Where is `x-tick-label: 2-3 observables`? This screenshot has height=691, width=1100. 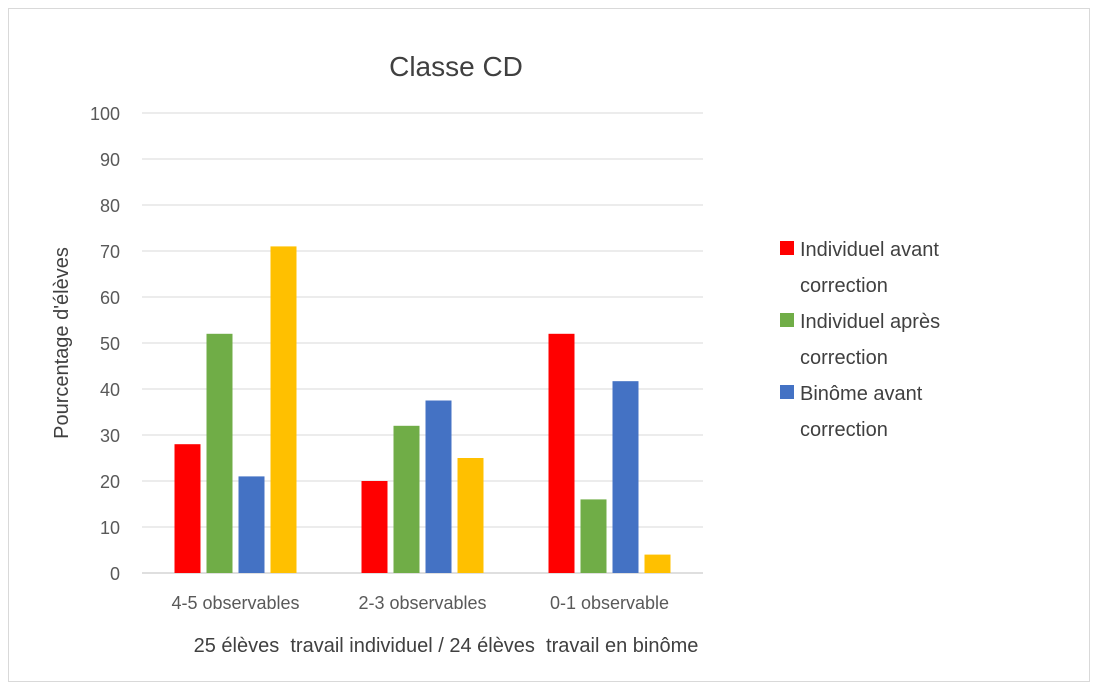 x-tick-label: 2-3 observables is located at coordinates (422, 603).